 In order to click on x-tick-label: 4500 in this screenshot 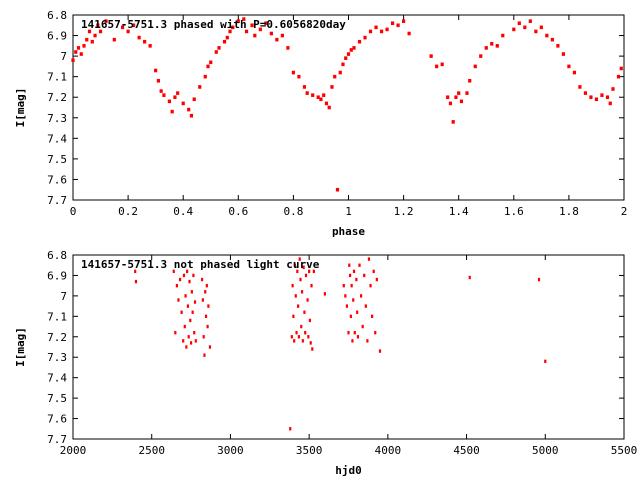, I will do `click(466, 450)`.